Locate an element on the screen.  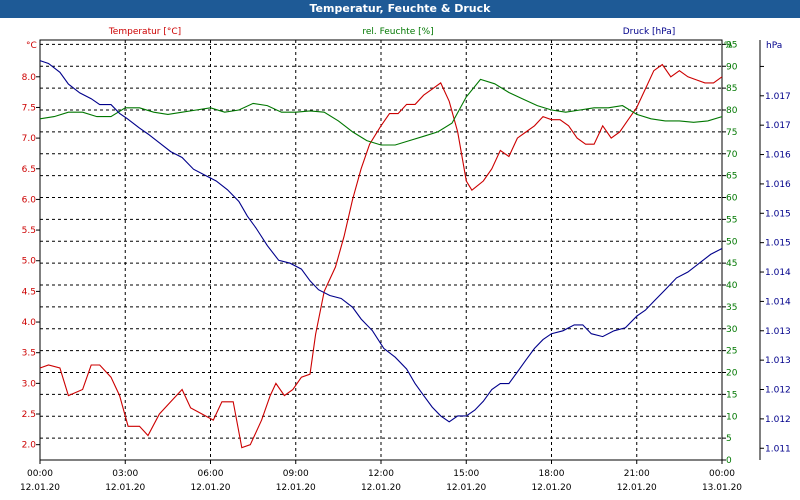
humidity-tick-label: 50 is located at coordinates (732, 242).